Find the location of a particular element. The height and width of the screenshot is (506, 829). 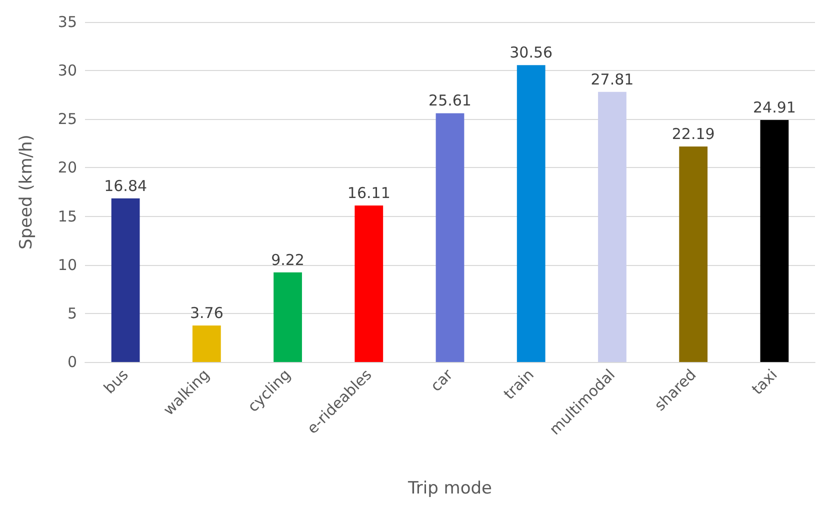

x-axis-title: Trip mode is located at coordinates (449, 488).